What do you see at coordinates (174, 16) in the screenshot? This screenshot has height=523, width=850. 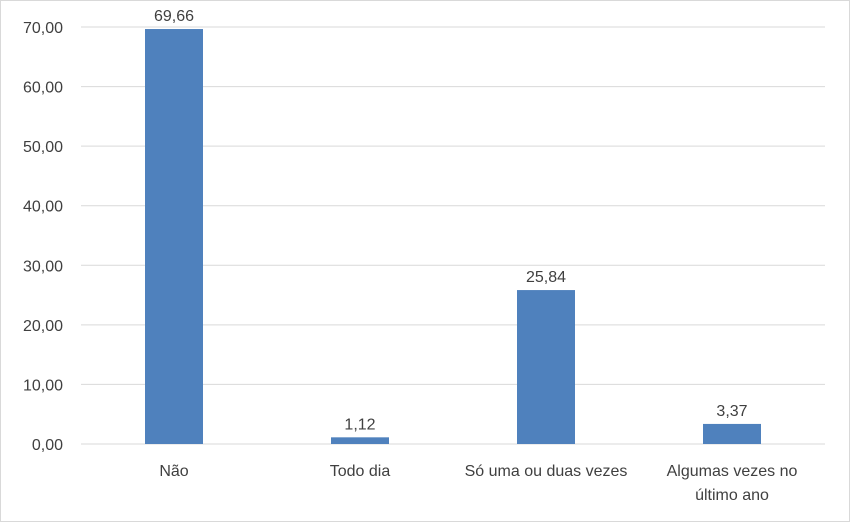 I see `data-label: 69,66` at bounding box center [174, 16].